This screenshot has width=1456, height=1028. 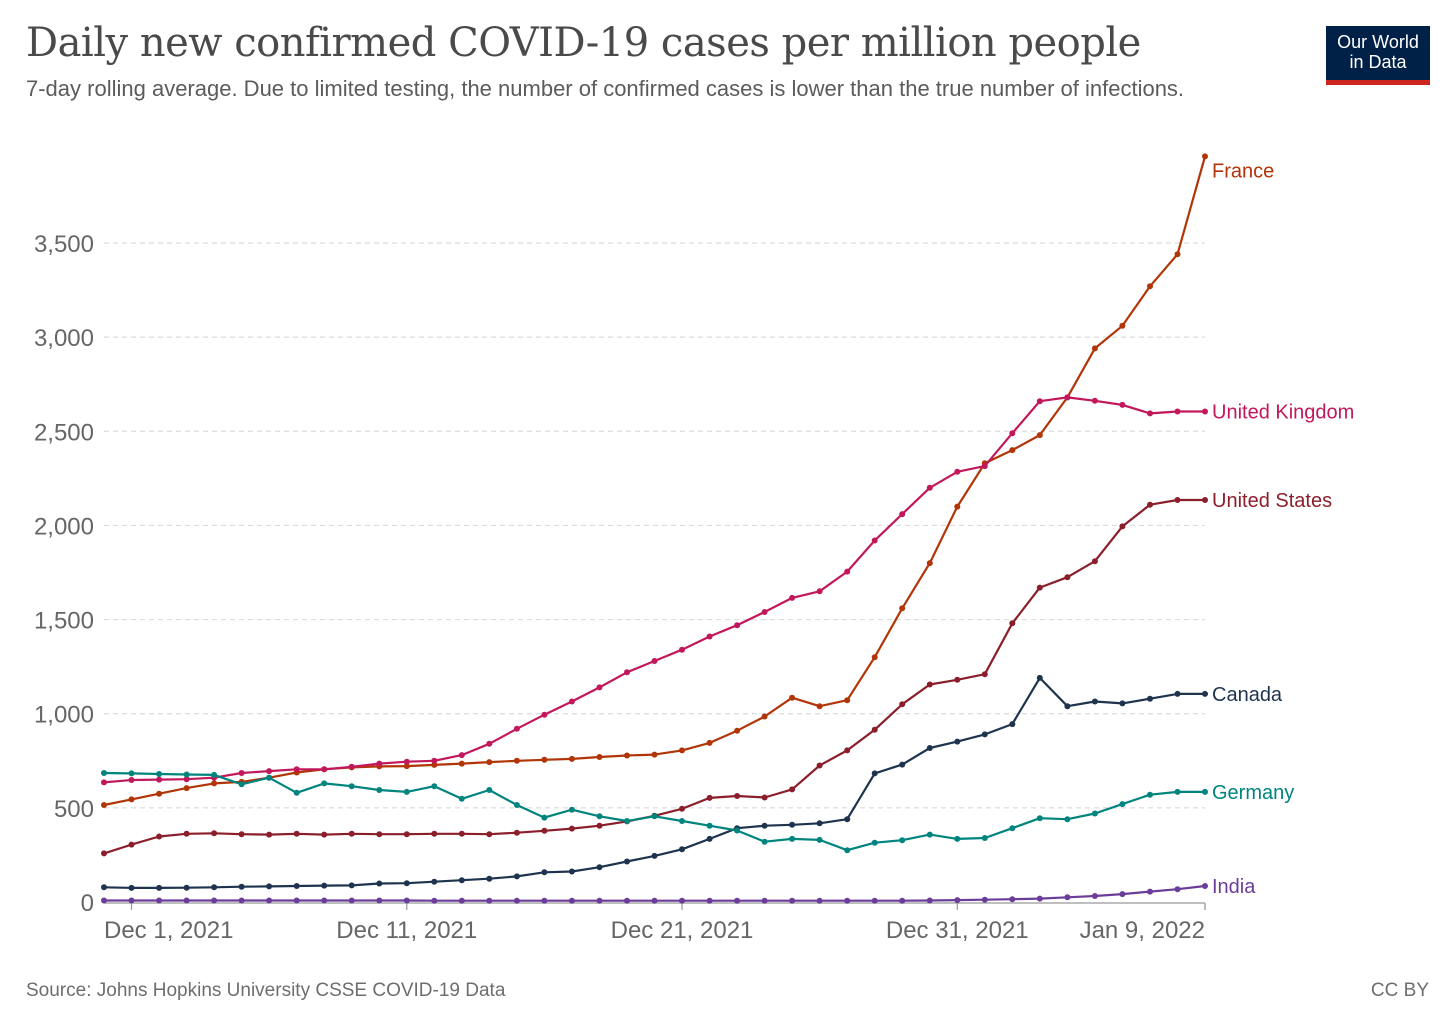 I want to click on series-label-germany: Germany, so click(x=1253, y=793).